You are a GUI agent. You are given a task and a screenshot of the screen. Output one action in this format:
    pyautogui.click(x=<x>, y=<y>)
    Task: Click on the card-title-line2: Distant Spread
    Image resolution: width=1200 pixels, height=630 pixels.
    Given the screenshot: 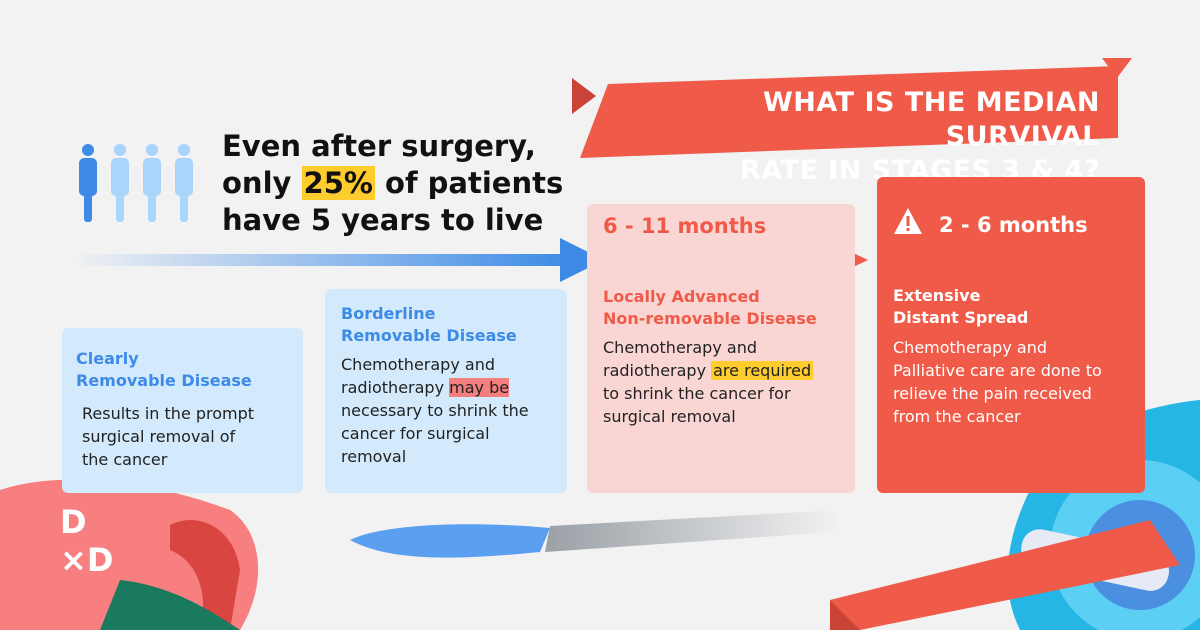 What is the action you would take?
    pyautogui.click(x=961, y=317)
    